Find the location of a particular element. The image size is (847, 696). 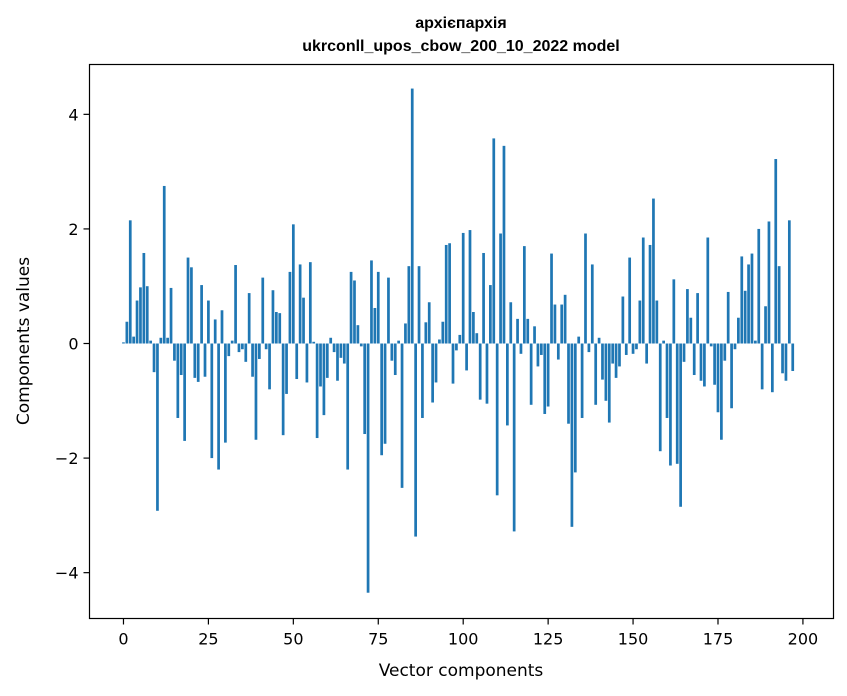

x-tick-label-100: 100 is located at coordinates (463, 639).